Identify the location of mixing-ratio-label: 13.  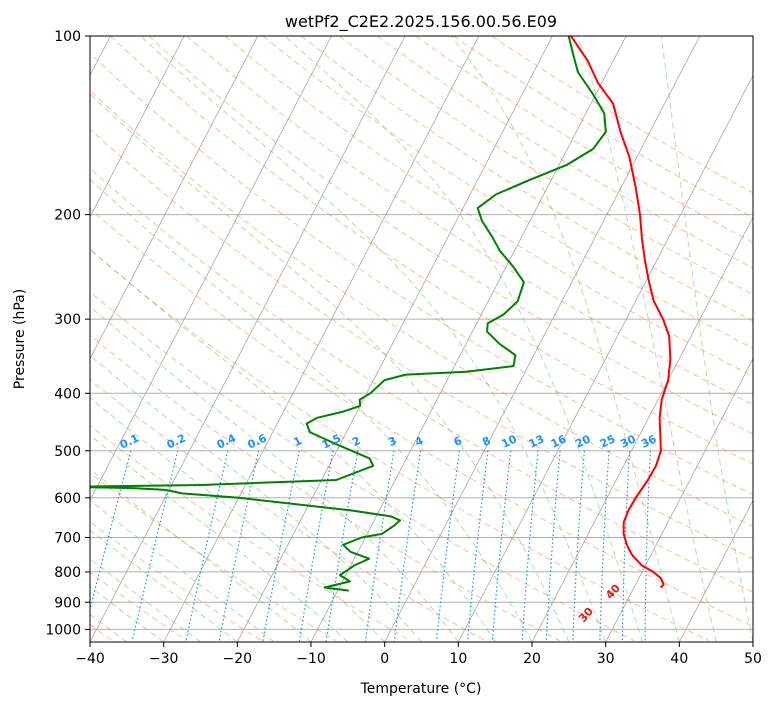
(536, 442).